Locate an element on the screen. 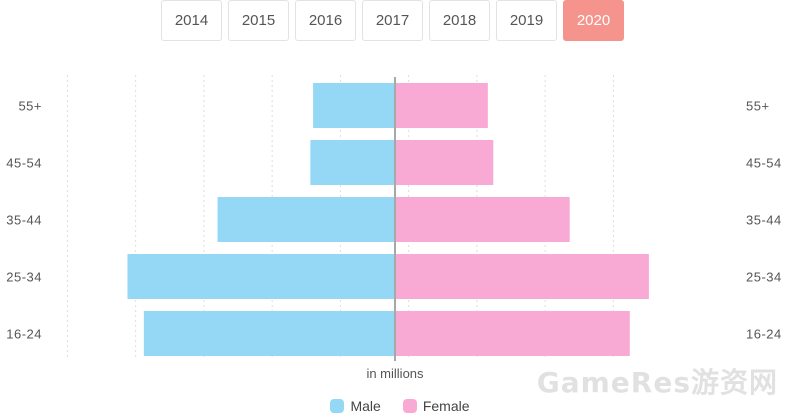 The width and height of the screenshot is (800, 419). watermark-logo: GameRes游资网 is located at coordinates (657, 382).